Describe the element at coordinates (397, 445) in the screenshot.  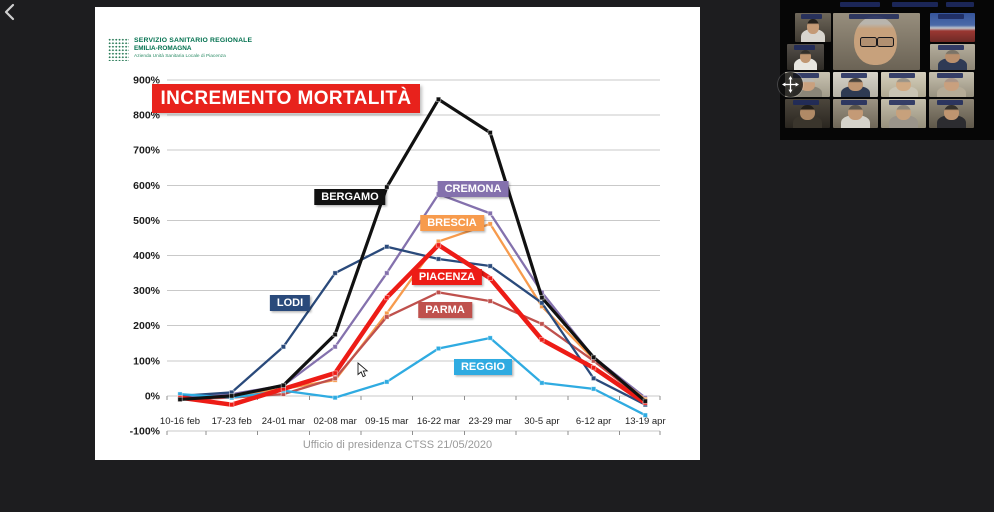
I see `slide-footer: Ufficio di presidenza CTSS 21/05/2020` at that location.